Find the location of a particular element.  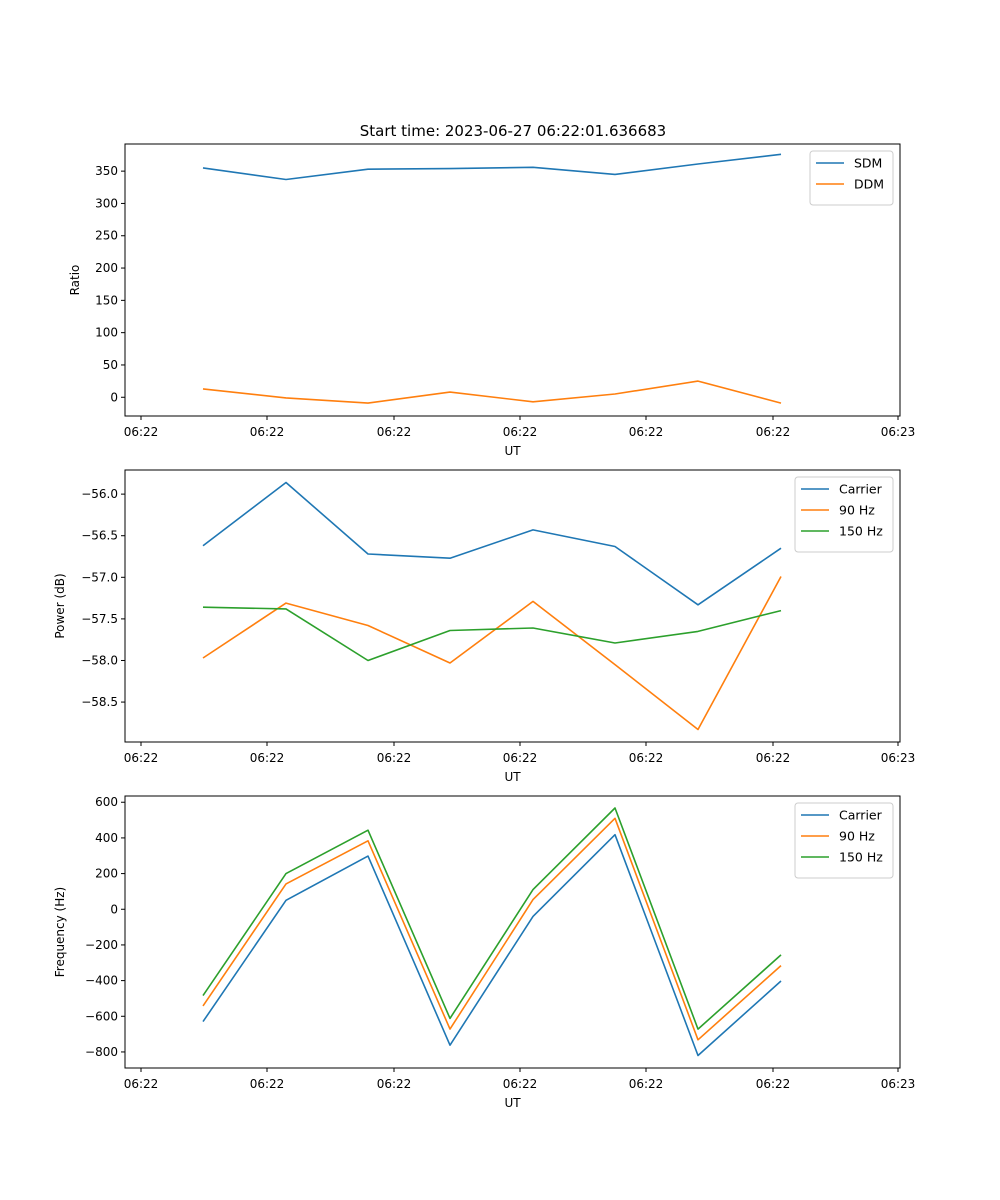

legend-label: SDM is located at coordinates (868, 163).